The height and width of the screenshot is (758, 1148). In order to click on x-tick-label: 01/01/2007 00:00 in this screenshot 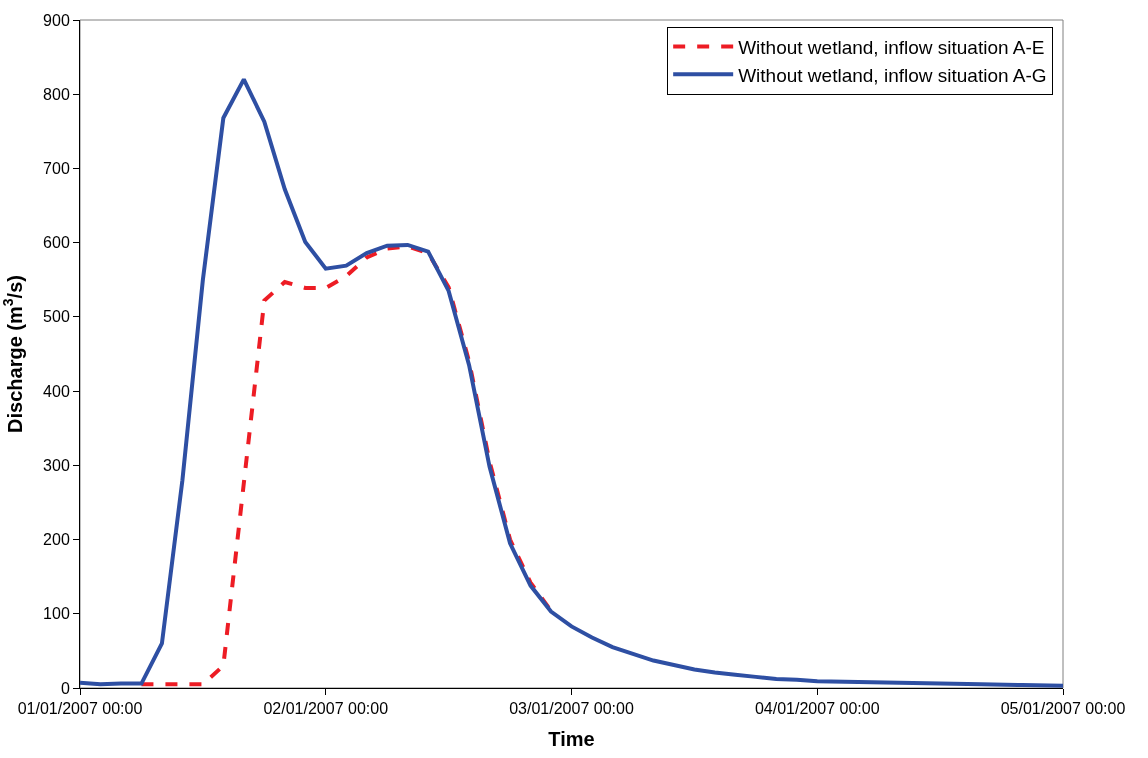, I will do `click(80, 709)`.